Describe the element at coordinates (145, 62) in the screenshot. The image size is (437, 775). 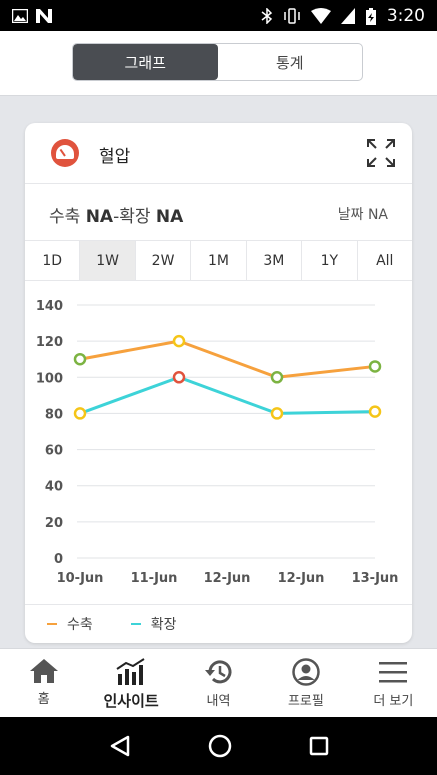
I see `tab-graph: 그래프` at that location.